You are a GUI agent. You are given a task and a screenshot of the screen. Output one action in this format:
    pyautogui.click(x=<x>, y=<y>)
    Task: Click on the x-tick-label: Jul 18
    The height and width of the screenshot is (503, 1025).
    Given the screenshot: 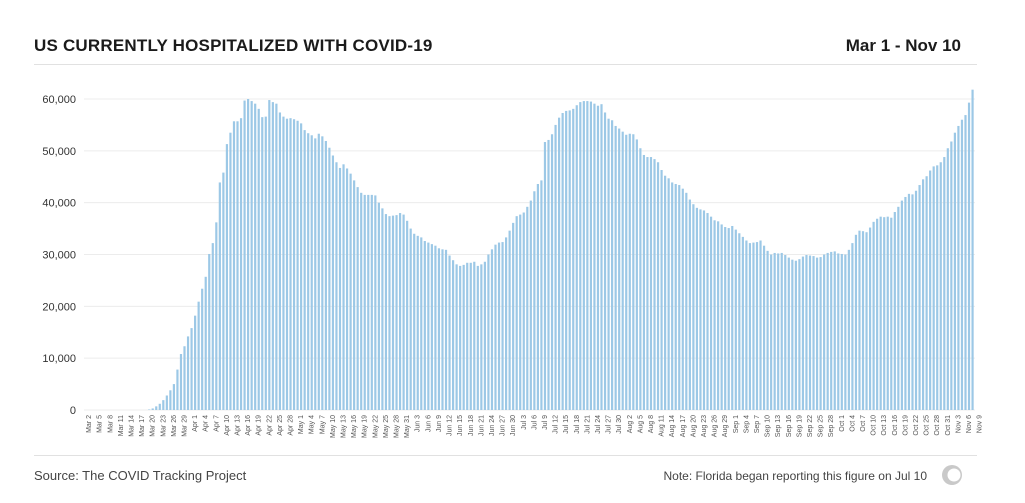 What is the action you would take?
    pyautogui.click(x=577, y=424)
    